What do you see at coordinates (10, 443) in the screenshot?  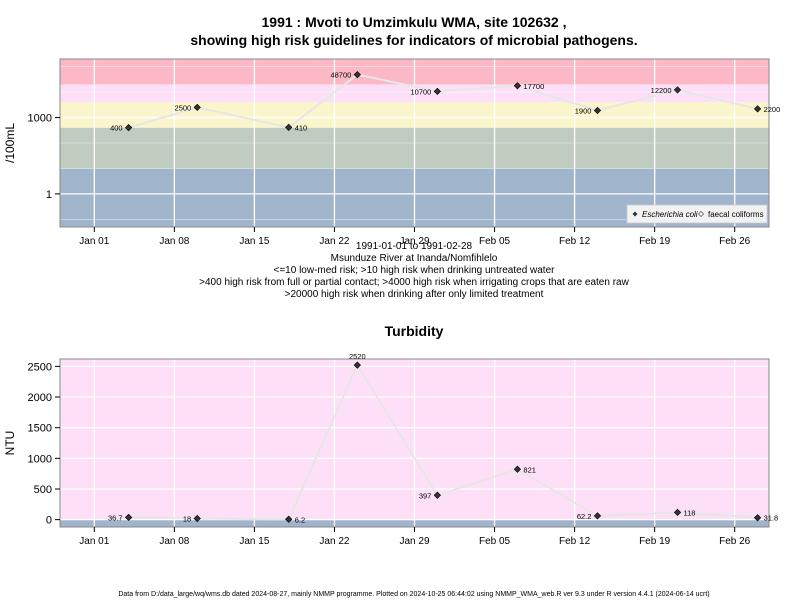 I see `y-axis-label: NTU` at bounding box center [10, 443].